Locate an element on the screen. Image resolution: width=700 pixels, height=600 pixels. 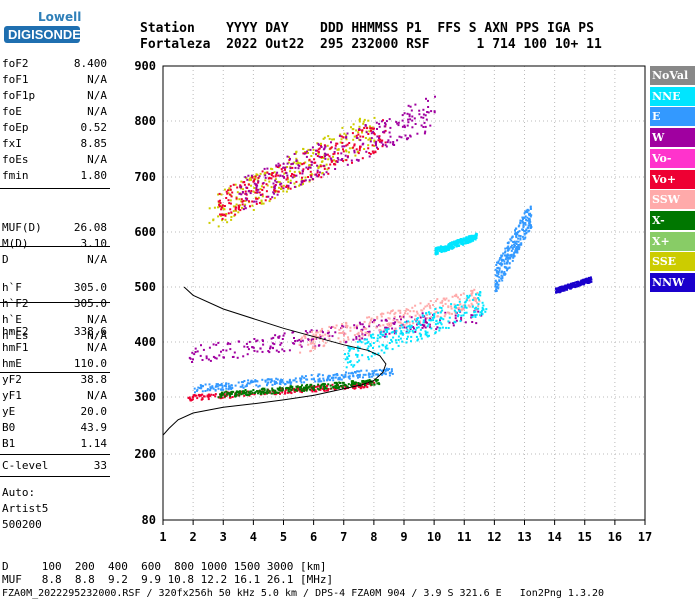
param-key: yE is located at coordinates (9, 411).